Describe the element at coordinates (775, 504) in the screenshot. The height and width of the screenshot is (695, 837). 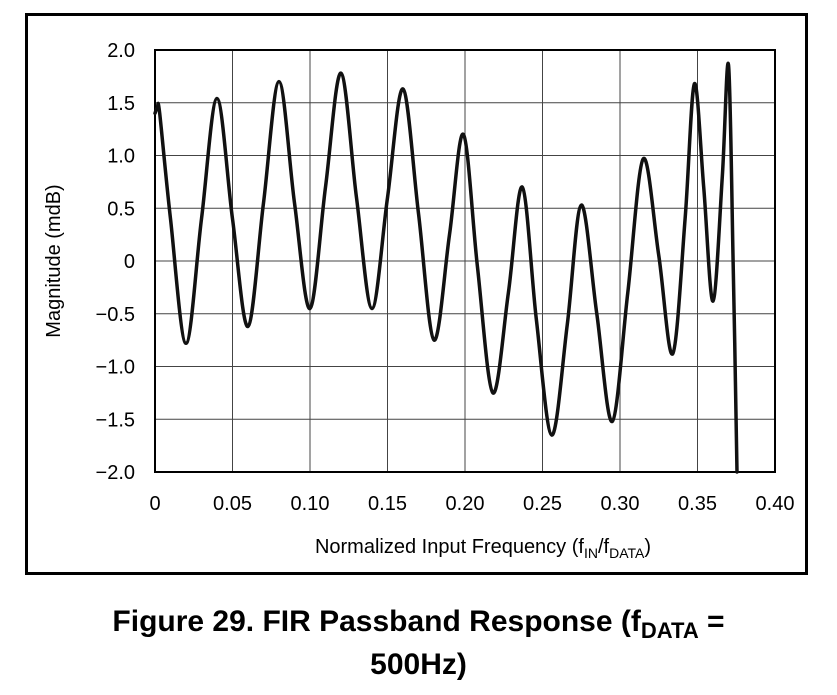
I see `x-tick-label: 0.40` at that location.